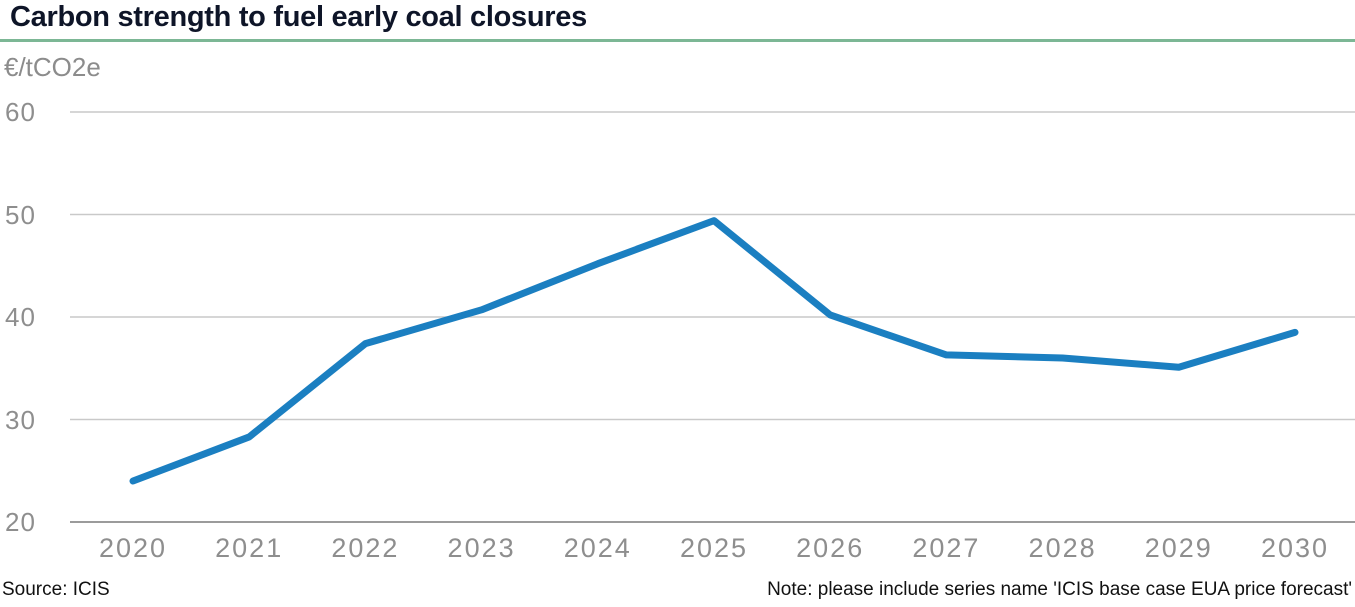 The image size is (1355, 607). Describe the element at coordinates (20, 112) in the screenshot. I see `y-tick-label: 60` at that location.